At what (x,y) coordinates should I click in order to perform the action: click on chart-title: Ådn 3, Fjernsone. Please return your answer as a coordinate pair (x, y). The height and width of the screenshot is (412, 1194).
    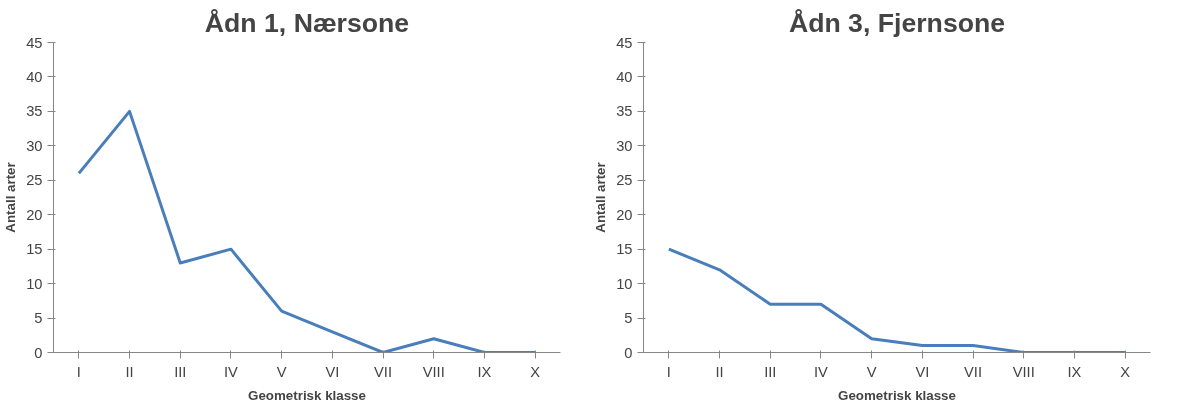
    Looking at the image, I should click on (897, 22).